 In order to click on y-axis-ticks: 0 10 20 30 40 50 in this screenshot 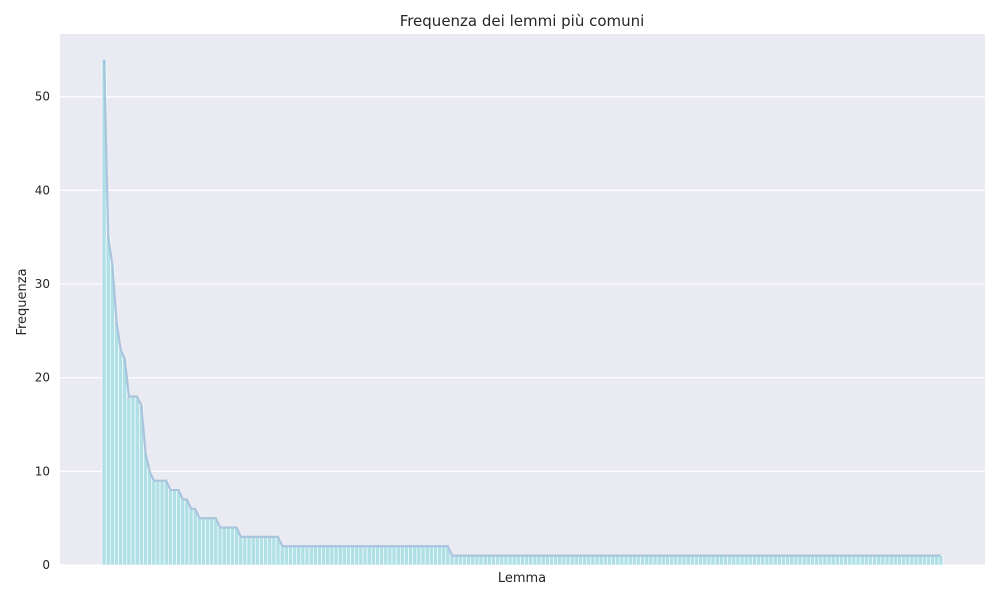, I will do `click(42, 331)`.